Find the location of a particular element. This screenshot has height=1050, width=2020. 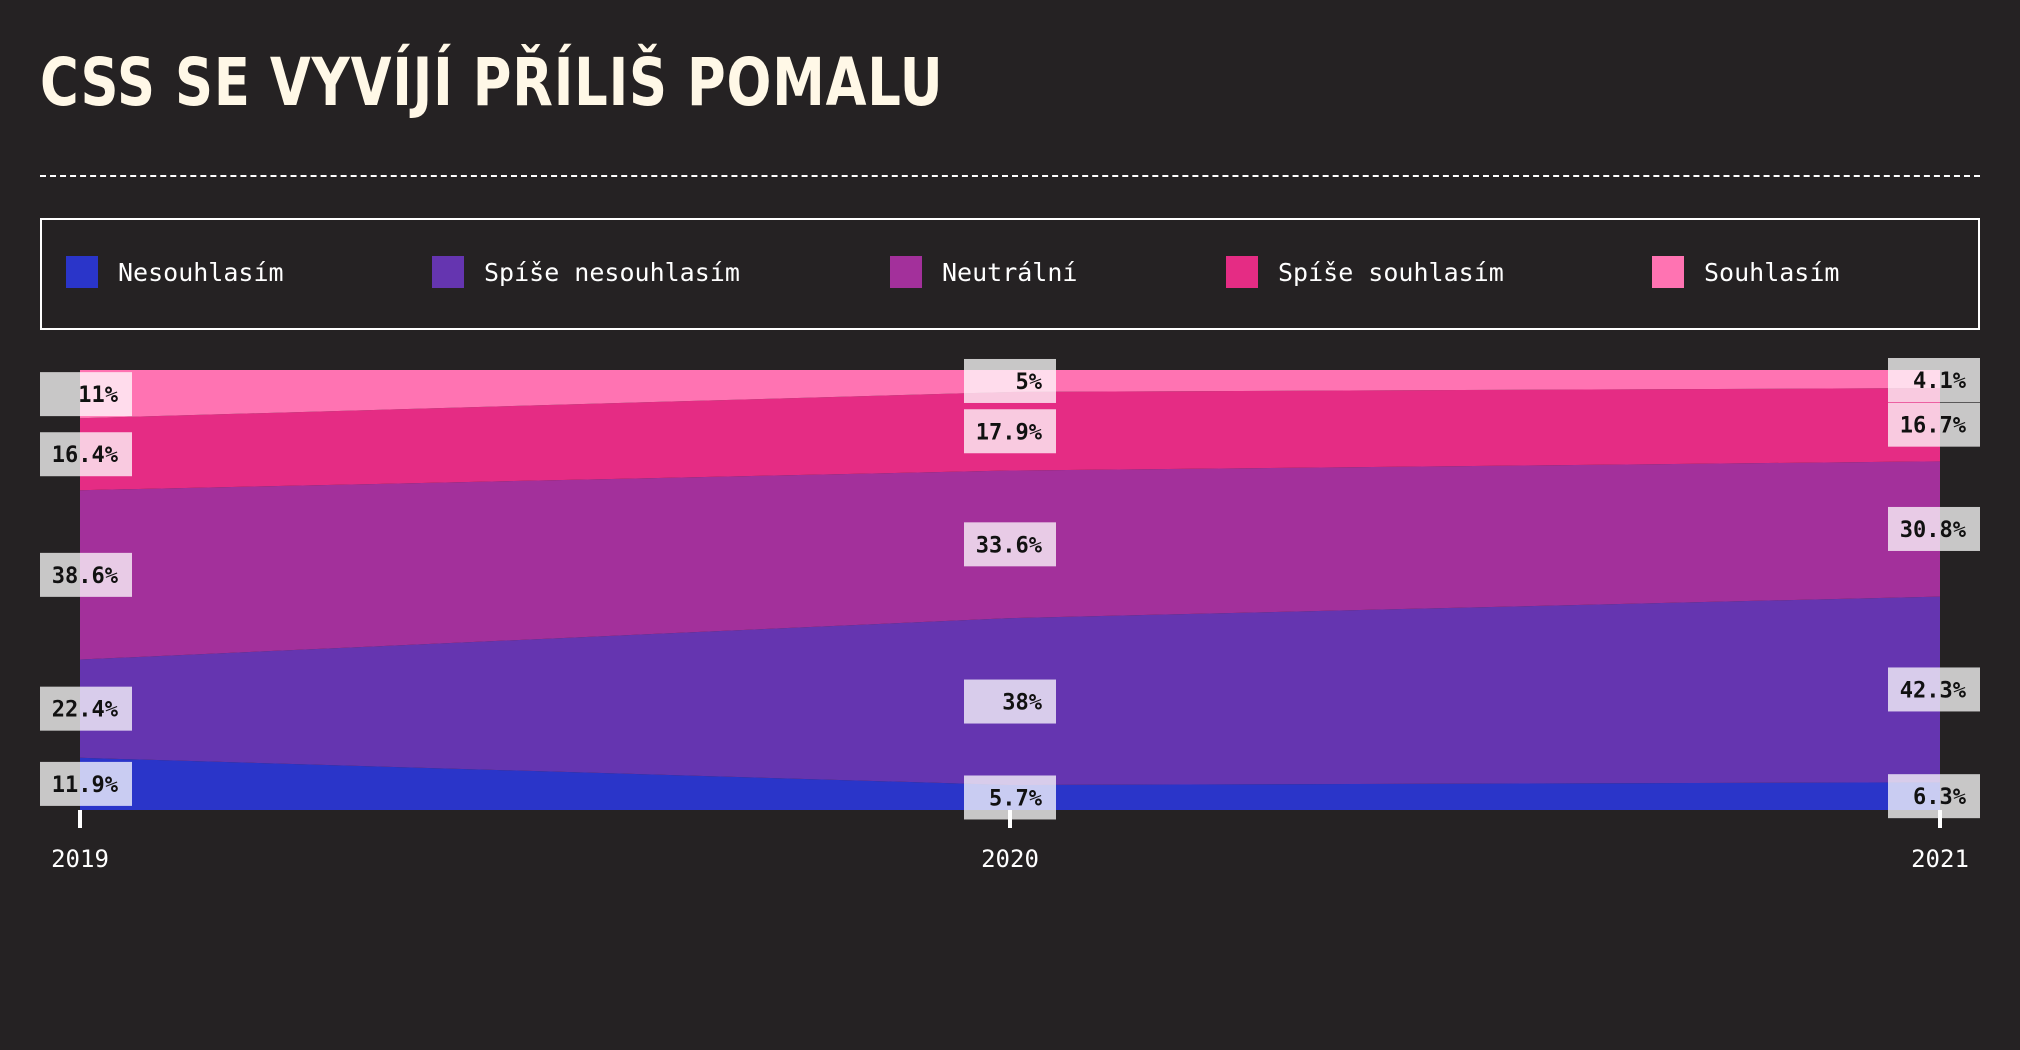

data-label: 33.6% is located at coordinates (1010, 544).